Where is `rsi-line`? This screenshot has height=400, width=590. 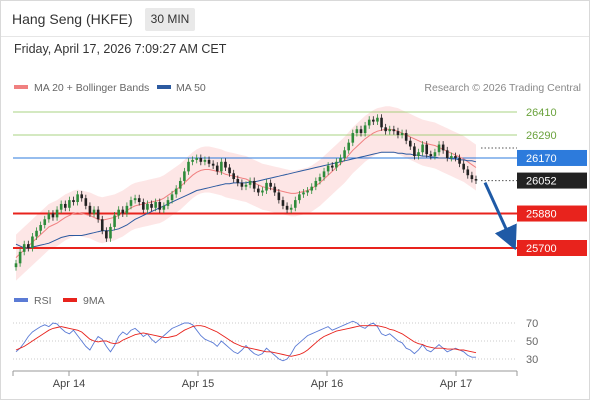
rsi-line is located at coordinates (245, 341).